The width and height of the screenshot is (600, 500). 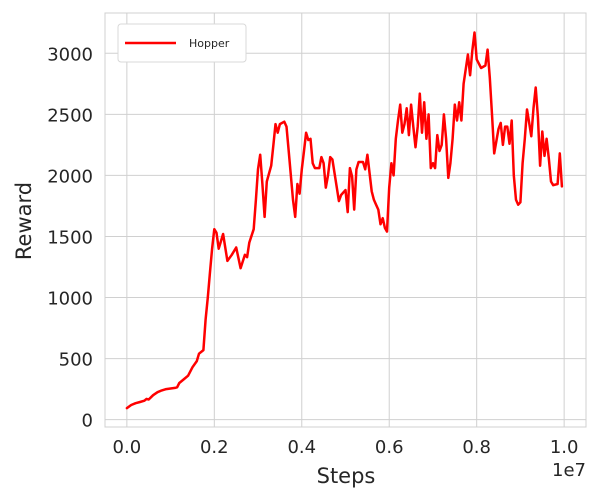 What do you see at coordinates (301, 447) in the screenshot?
I see `x-tick-label: 0.4` at bounding box center [301, 447].